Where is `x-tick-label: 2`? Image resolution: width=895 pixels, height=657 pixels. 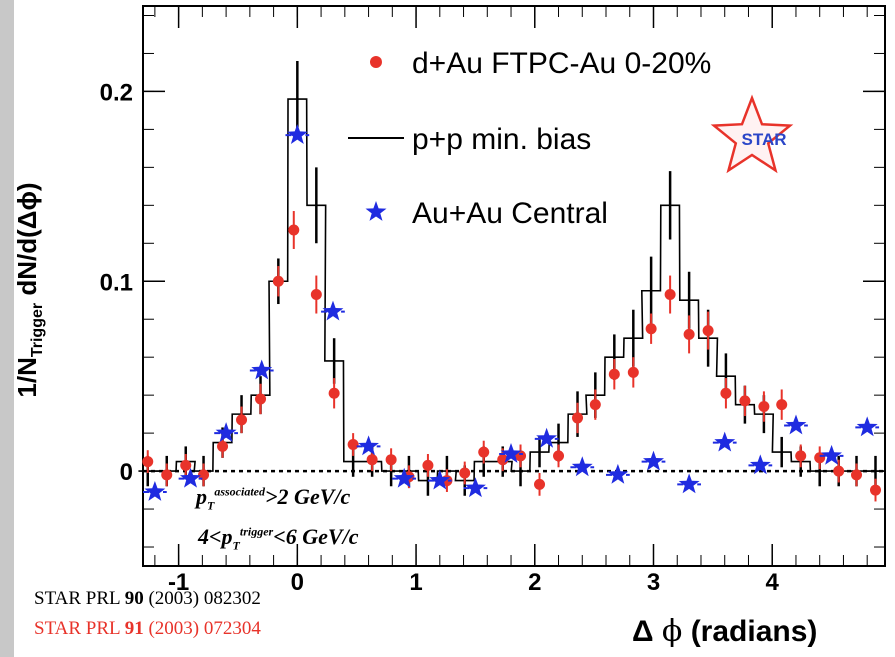 x-tick-label: 2 is located at coordinates (534, 582).